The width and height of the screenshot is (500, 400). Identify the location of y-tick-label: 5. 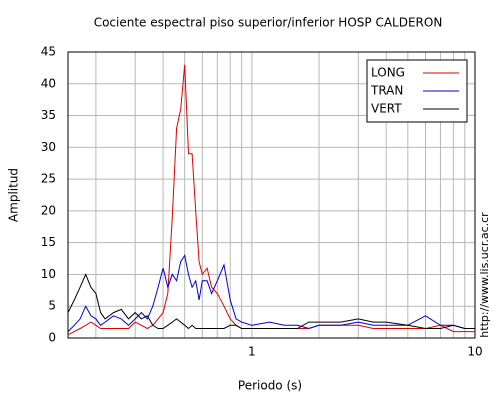
(52, 306).